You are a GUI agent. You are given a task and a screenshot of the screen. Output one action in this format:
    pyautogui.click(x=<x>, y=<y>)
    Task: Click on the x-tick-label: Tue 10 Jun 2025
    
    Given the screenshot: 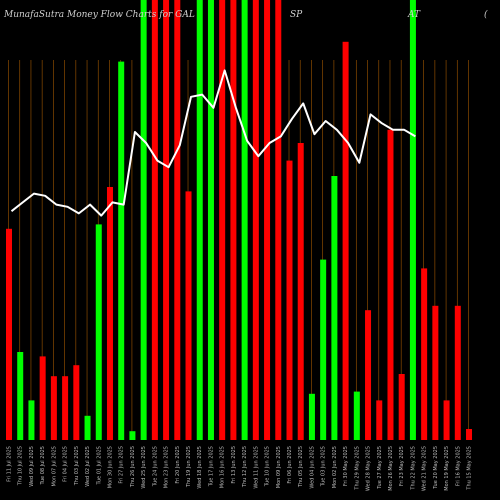 What is the action you would take?
    pyautogui.click(x=268, y=466)
    